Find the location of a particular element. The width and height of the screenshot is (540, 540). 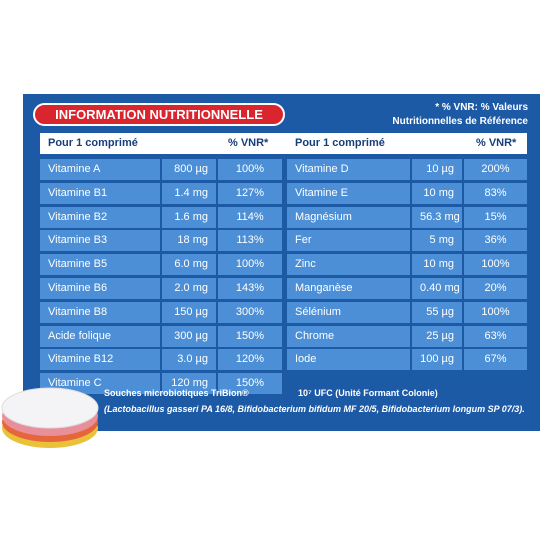

amount: 6.0 mg is located at coordinates (189, 265).